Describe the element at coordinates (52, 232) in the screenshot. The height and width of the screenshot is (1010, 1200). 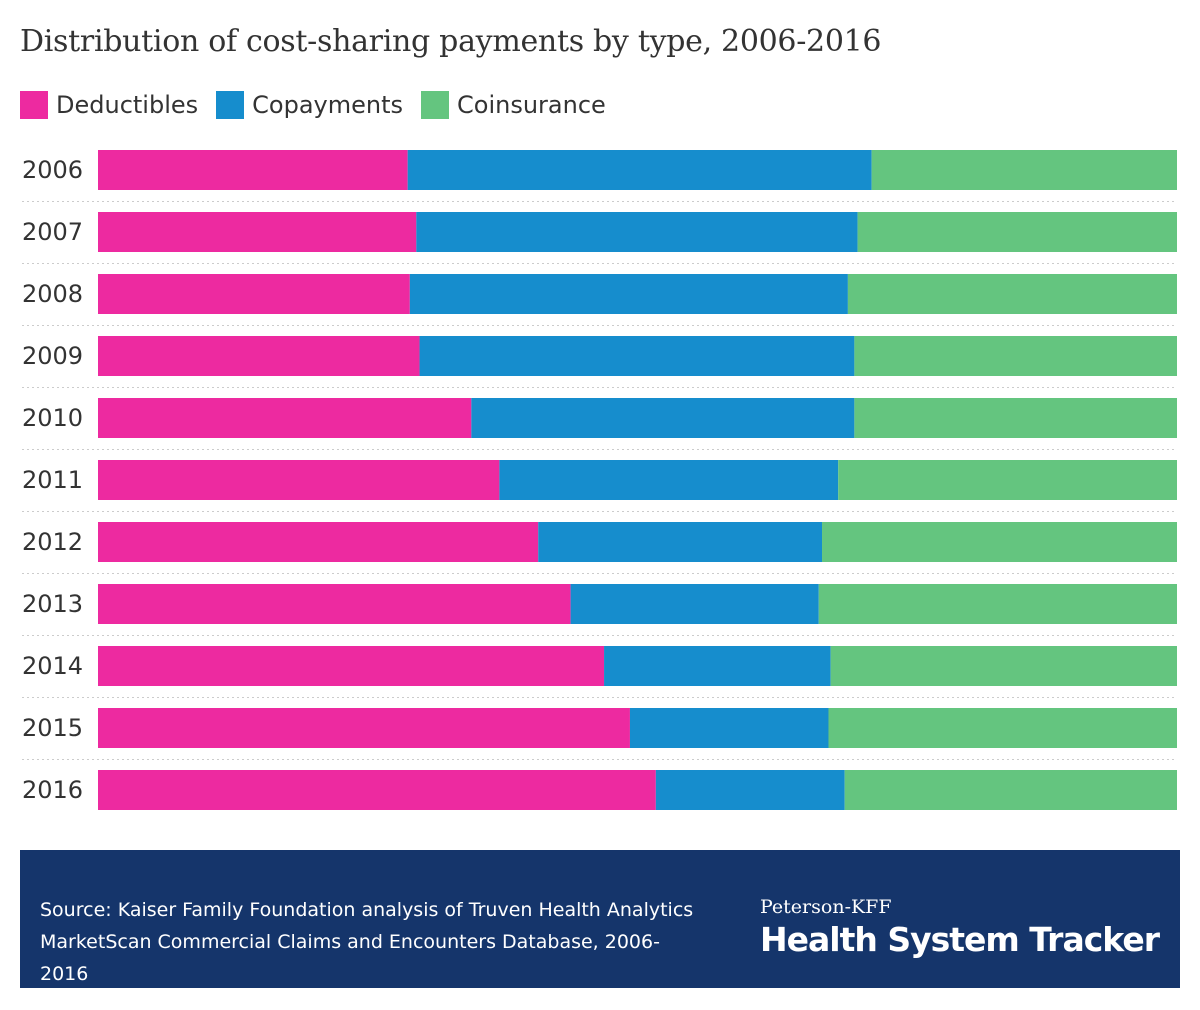
I see `category-label: 2007` at that location.